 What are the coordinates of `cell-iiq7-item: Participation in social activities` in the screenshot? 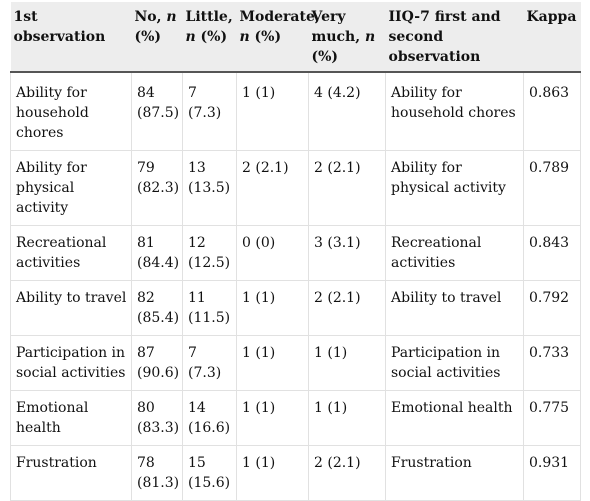 It's located at (454, 363).